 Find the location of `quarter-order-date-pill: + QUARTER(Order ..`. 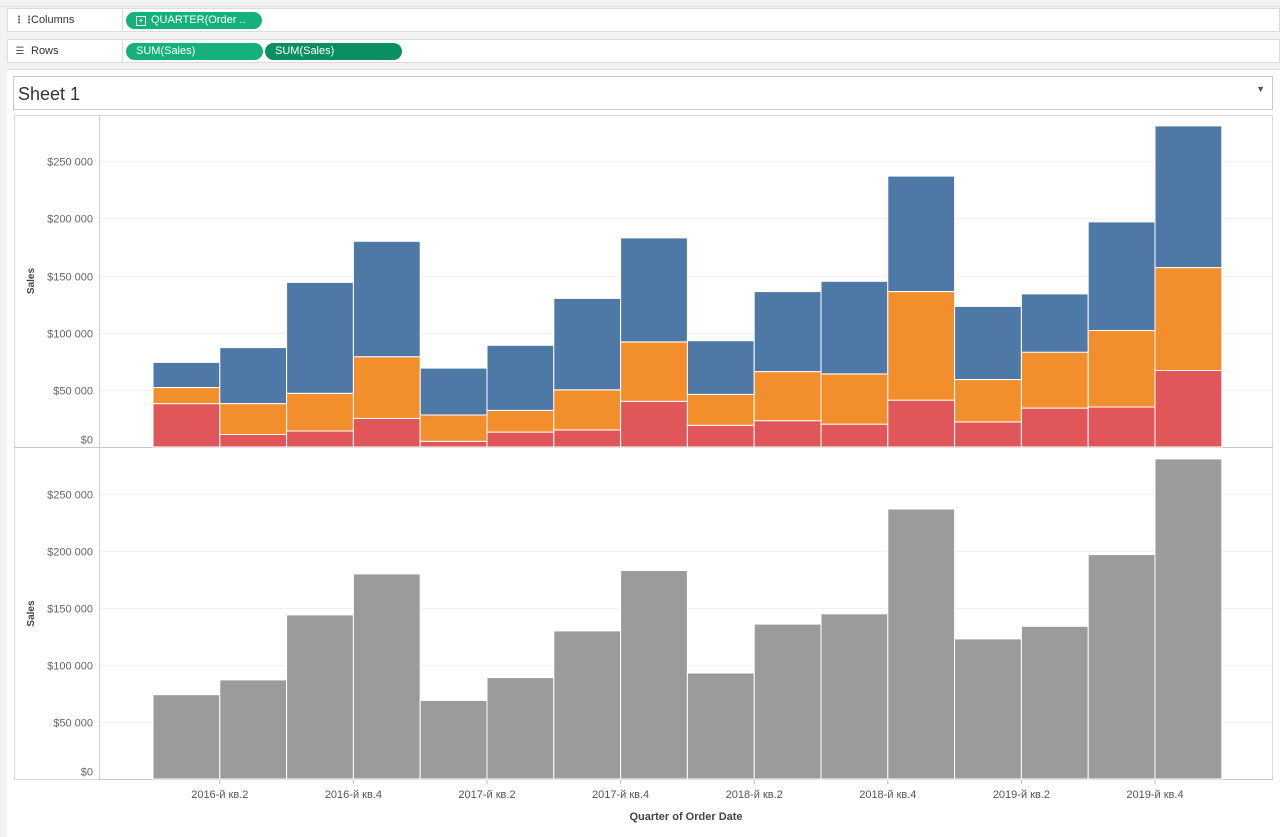

quarter-order-date-pill: + QUARTER(Order .. is located at coordinates (194, 20).